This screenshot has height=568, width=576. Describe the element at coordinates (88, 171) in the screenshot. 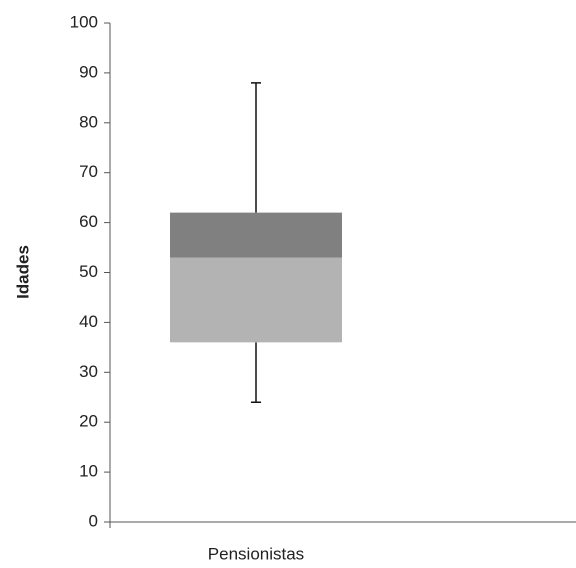

I see `y-tick-label: 70` at that location.